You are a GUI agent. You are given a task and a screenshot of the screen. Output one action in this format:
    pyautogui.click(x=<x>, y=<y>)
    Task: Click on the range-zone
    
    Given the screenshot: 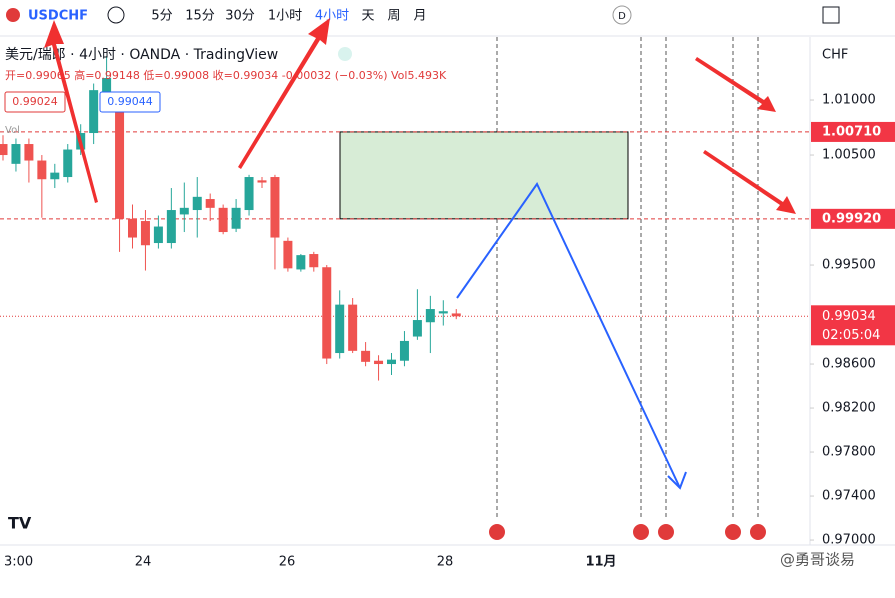 What is the action you would take?
    pyautogui.click(x=484, y=175)
    